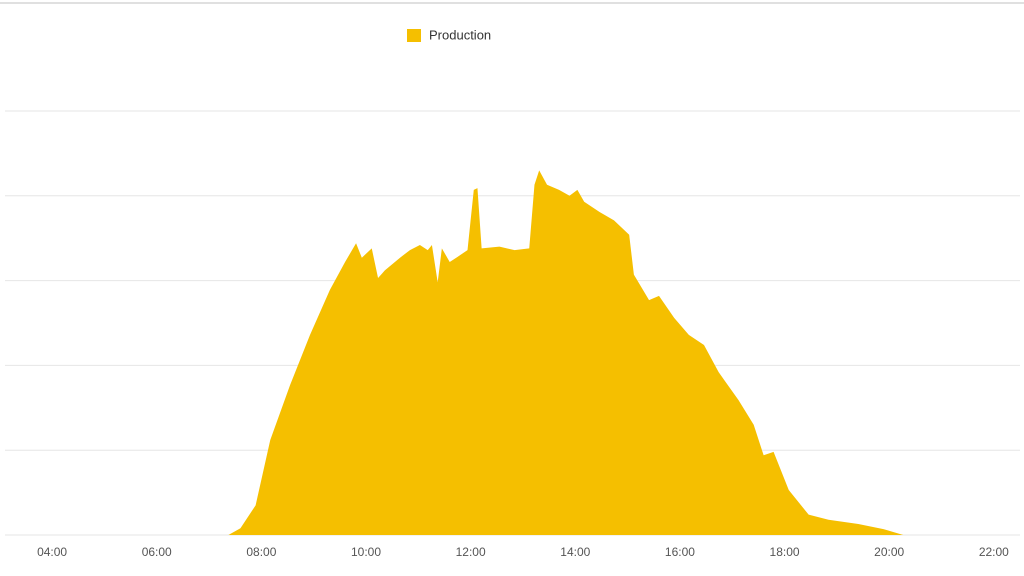 This screenshot has height=576, width=1024. I want to click on x-tick-label: 14:00, so click(575, 552).